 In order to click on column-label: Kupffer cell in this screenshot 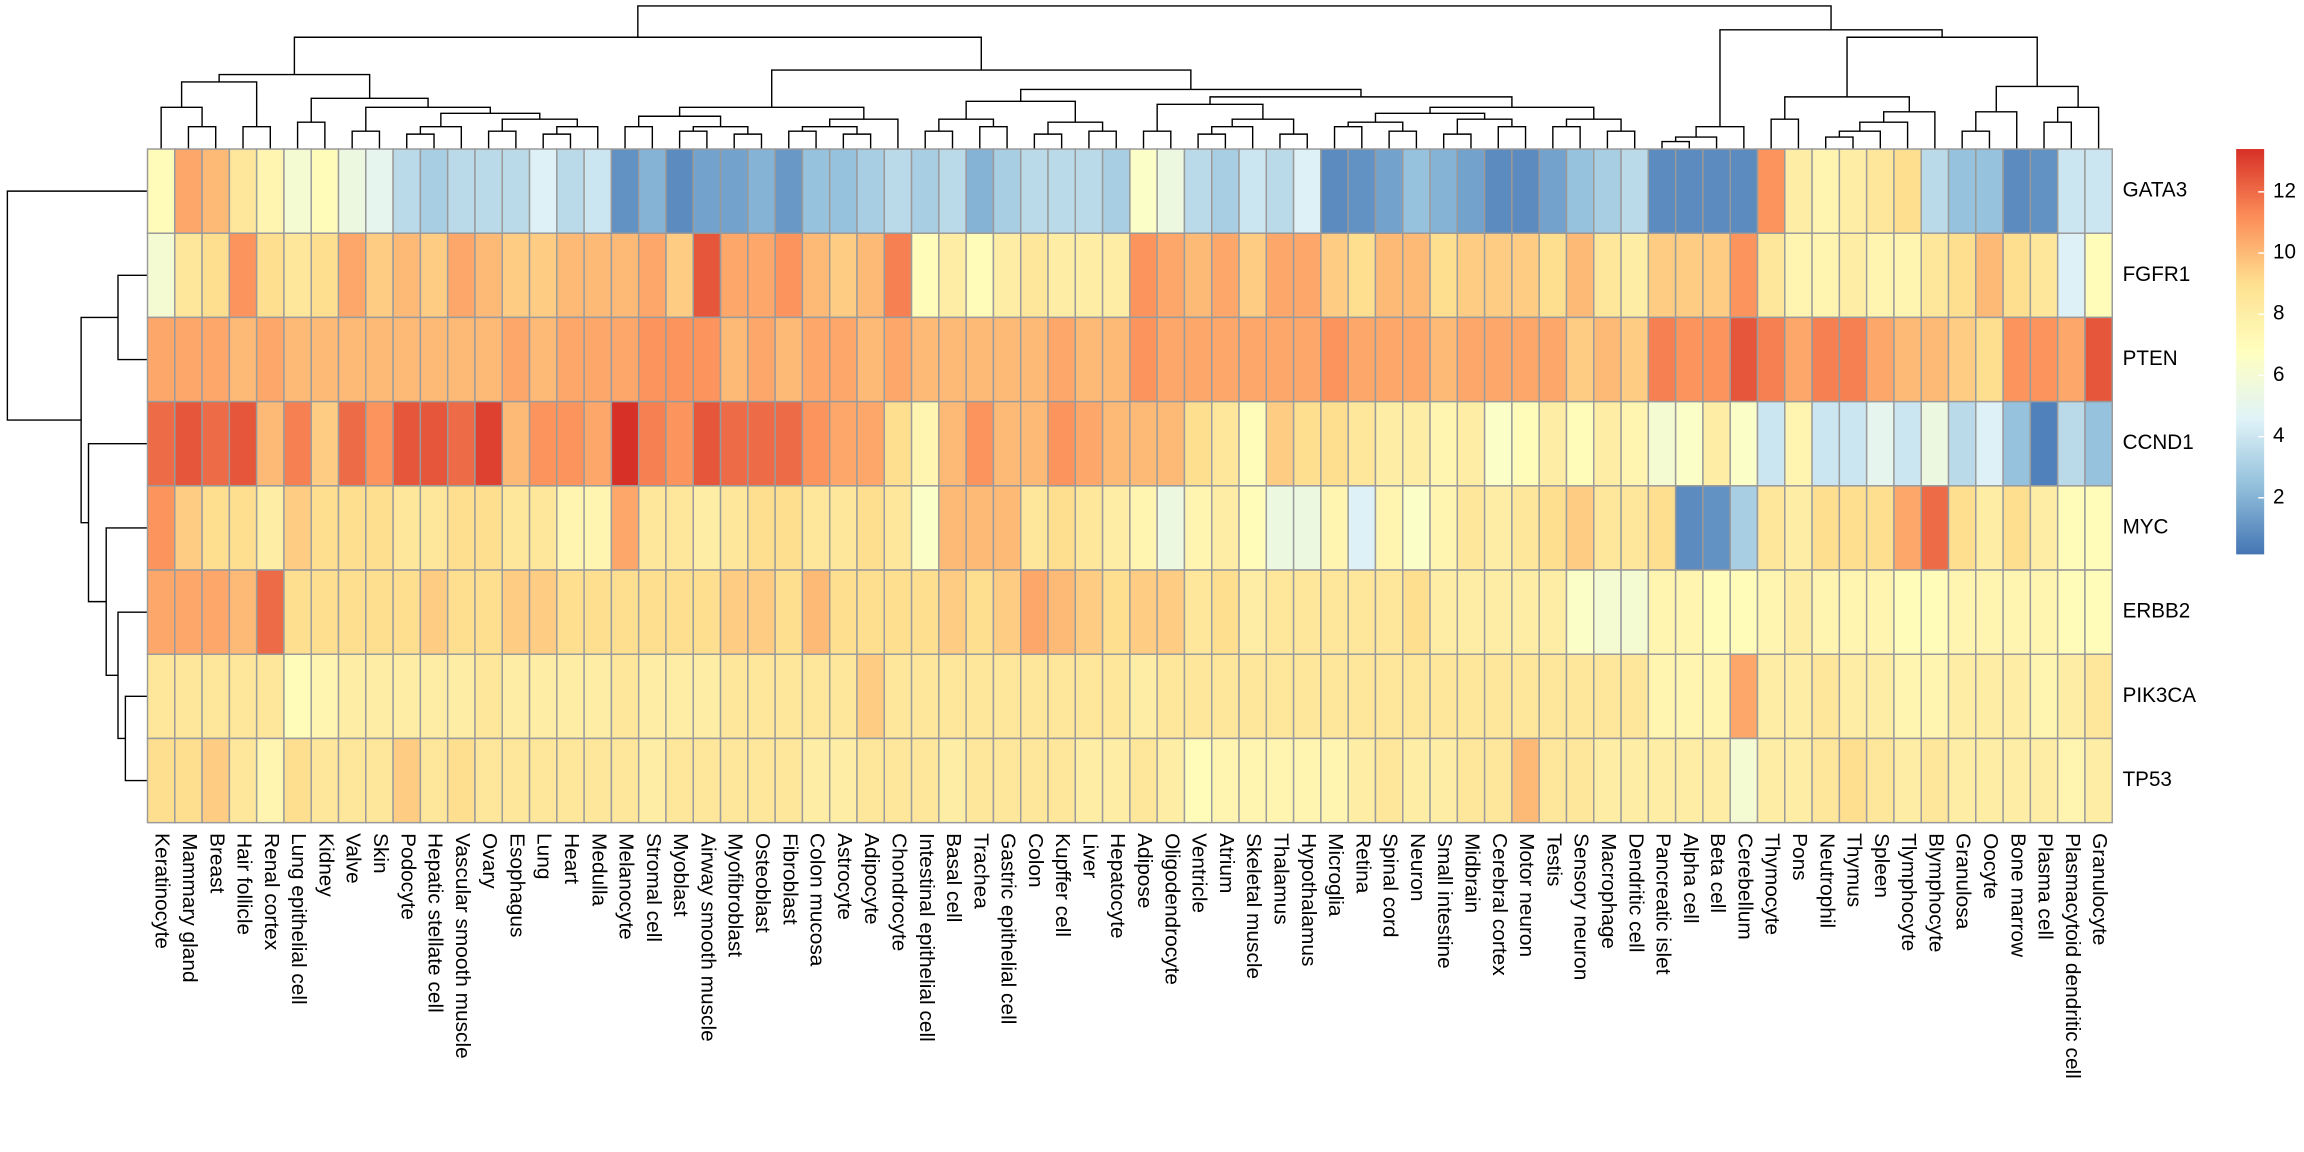, I will do `click(1062, 885)`.